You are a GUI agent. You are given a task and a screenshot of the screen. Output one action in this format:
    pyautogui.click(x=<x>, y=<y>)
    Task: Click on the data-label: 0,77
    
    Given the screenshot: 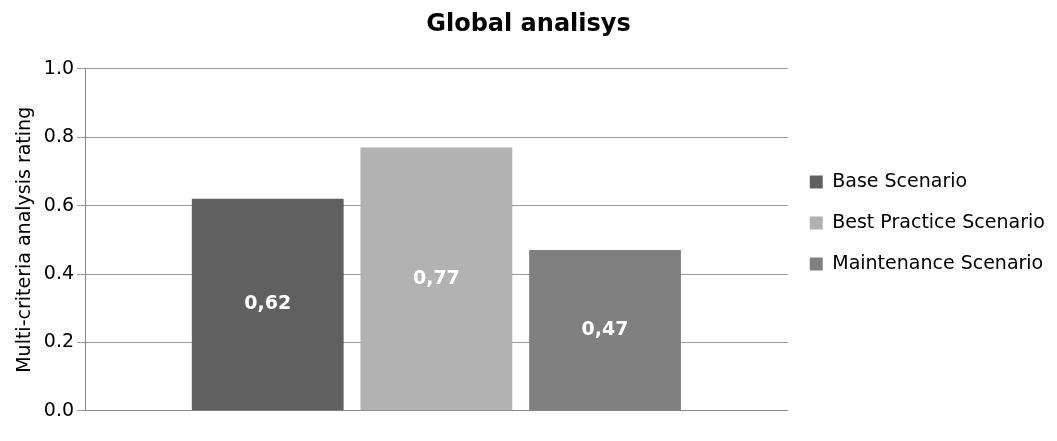 What is the action you would take?
    pyautogui.click(x=436, y=276)
    